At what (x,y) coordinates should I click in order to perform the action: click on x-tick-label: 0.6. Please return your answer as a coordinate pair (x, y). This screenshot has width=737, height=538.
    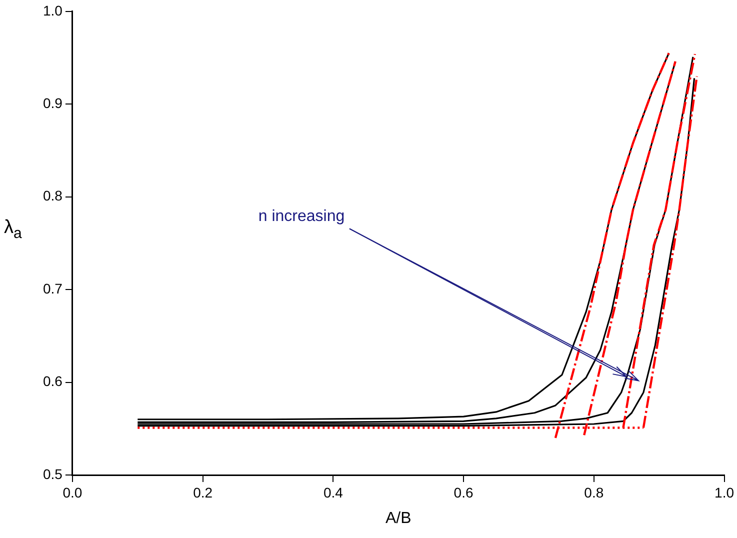
    Looking at the image, I should click on (464, 492).